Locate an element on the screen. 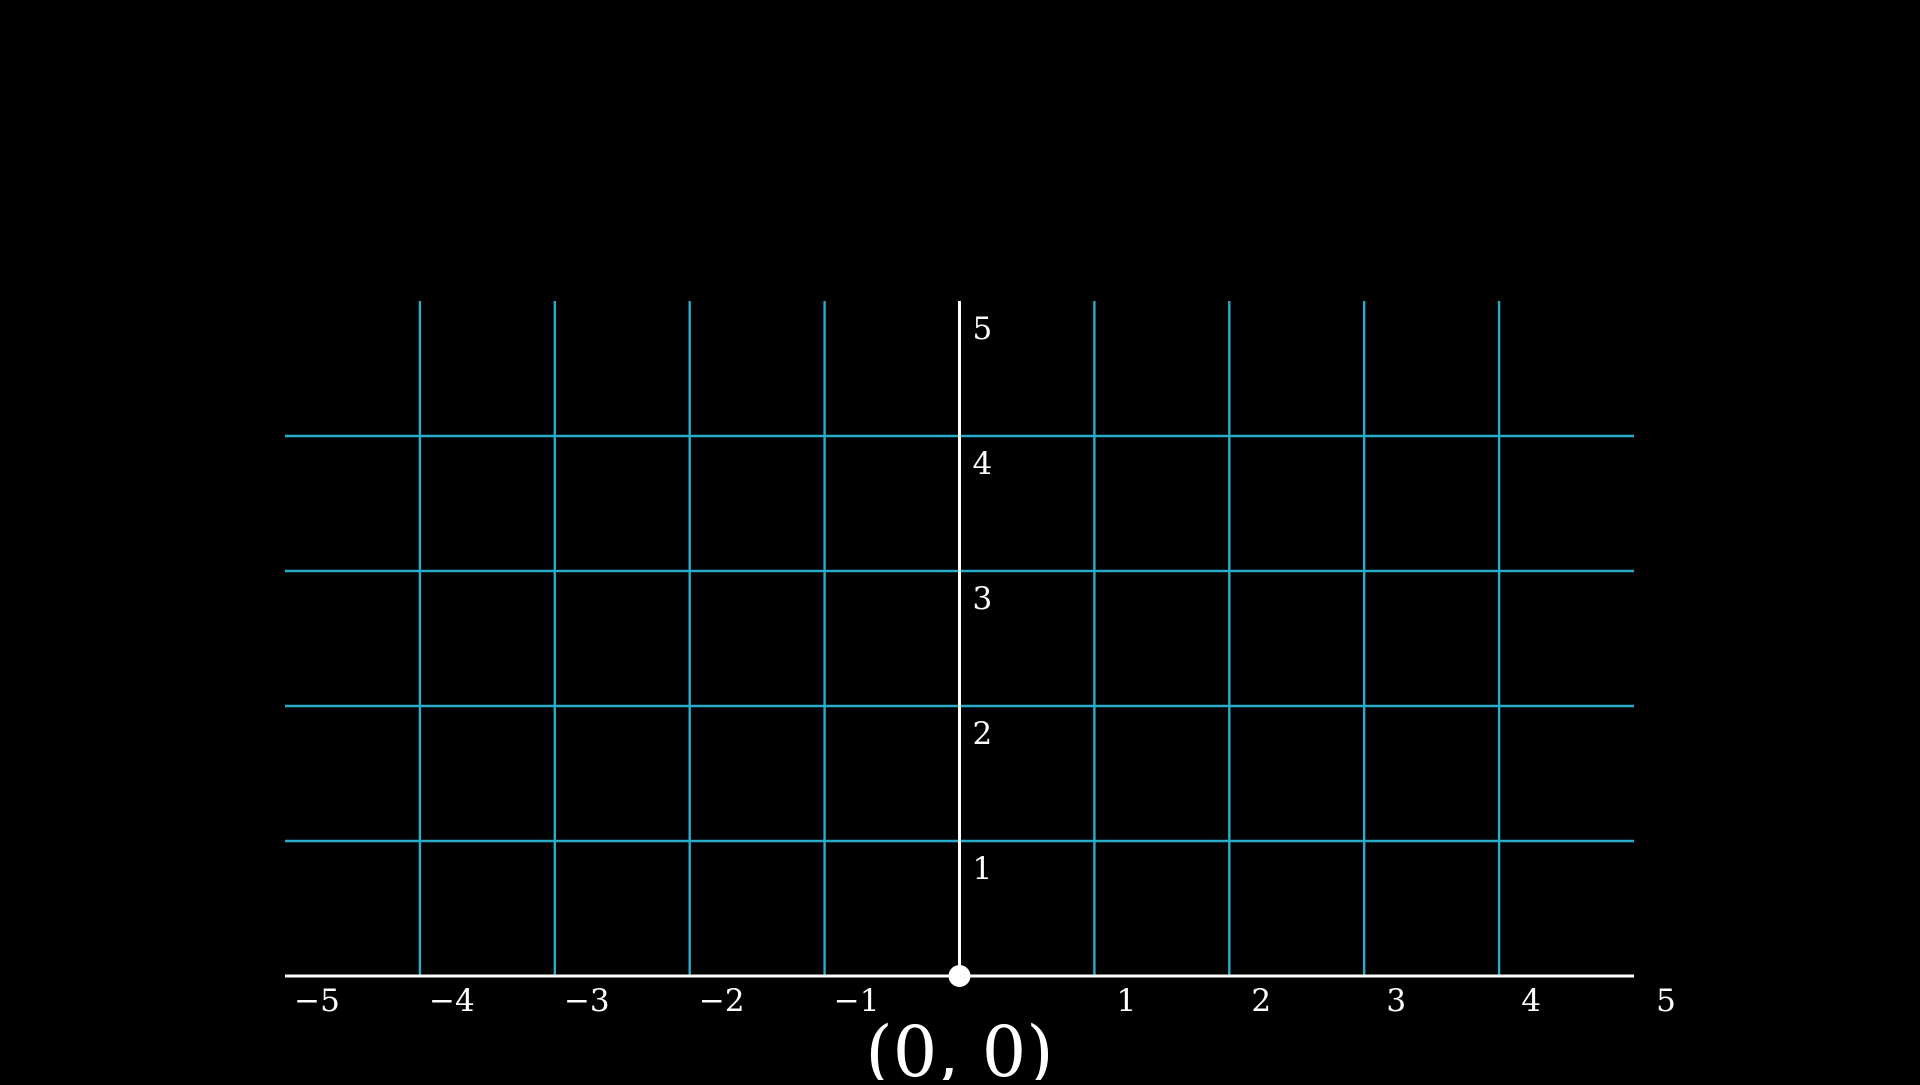 Image resolution: width=1920 pixels, height=1085 pixels. y-tick-label: 3 is located at coordinates (983, 599).